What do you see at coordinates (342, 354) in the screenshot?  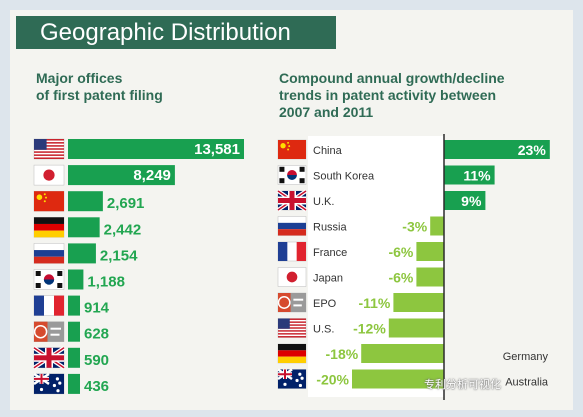 I see `growth-value-label: -18%` at bounding box center [342, 354].